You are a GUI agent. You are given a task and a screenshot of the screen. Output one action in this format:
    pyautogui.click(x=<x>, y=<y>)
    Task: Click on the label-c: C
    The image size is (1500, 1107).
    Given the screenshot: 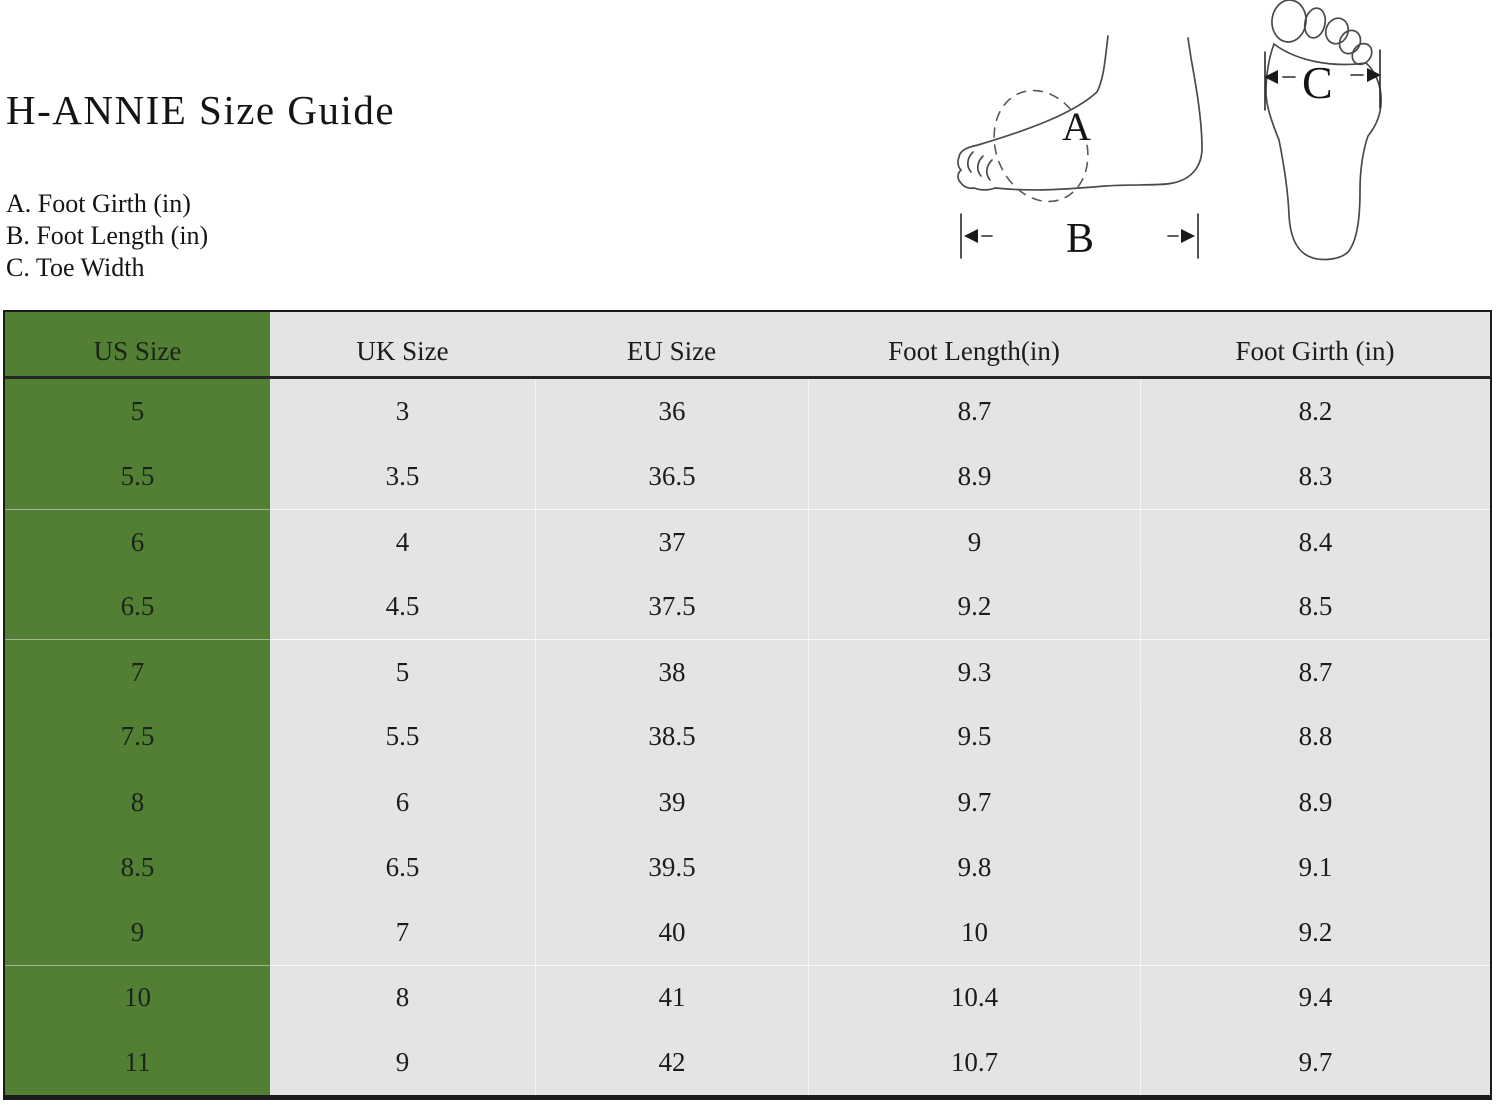 What is the action you would take?
    pyautogui.click(x=1317, y=82)
    